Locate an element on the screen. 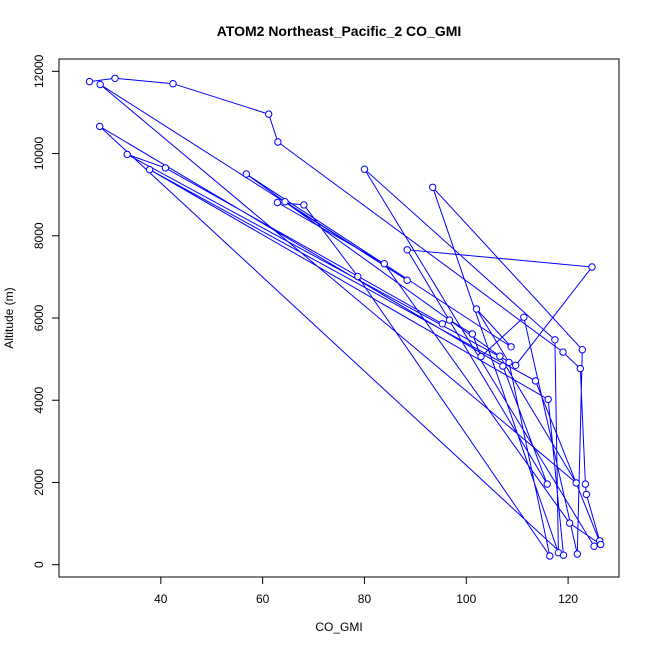 The width and height of the screenshot is (650, 655). x-tick-label: 40 is located at coordinates (161, 599).